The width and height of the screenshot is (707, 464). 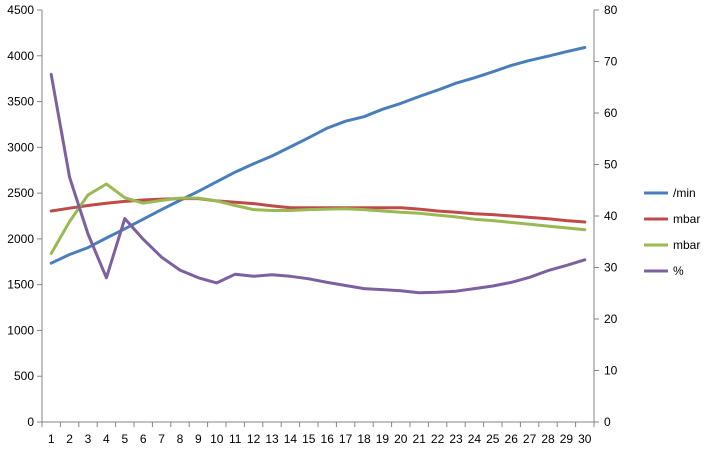 What do you see at coordinates (456, 439) in the screenshot?
I see `x-tick-label: 23` at bounding box center [456, 439].